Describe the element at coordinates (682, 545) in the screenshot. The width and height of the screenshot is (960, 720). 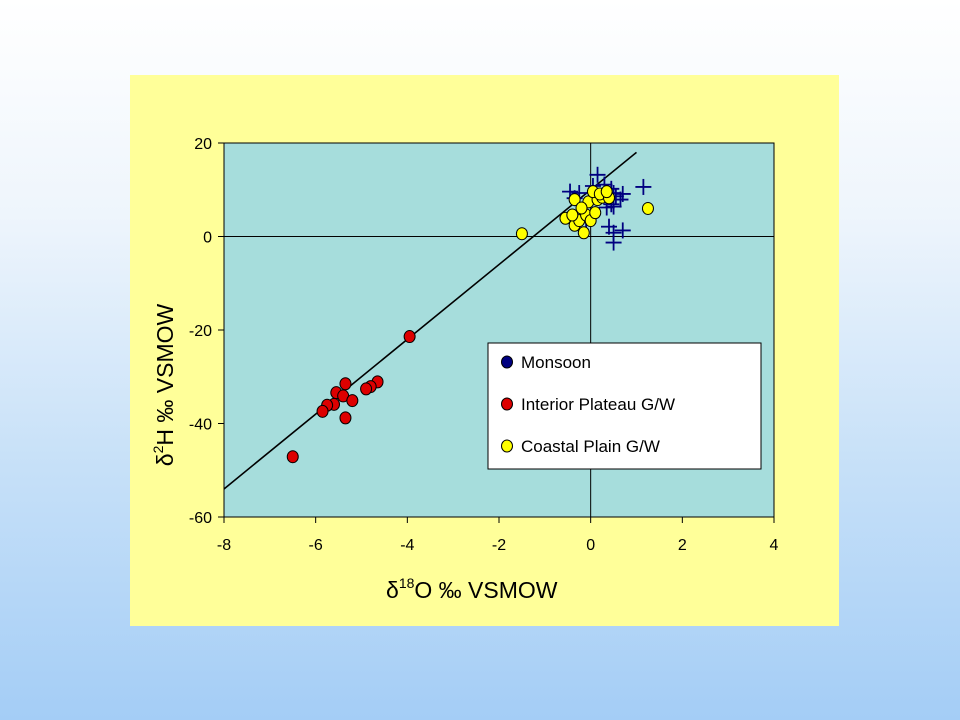
I see `x-tick-label: 2` at that location.